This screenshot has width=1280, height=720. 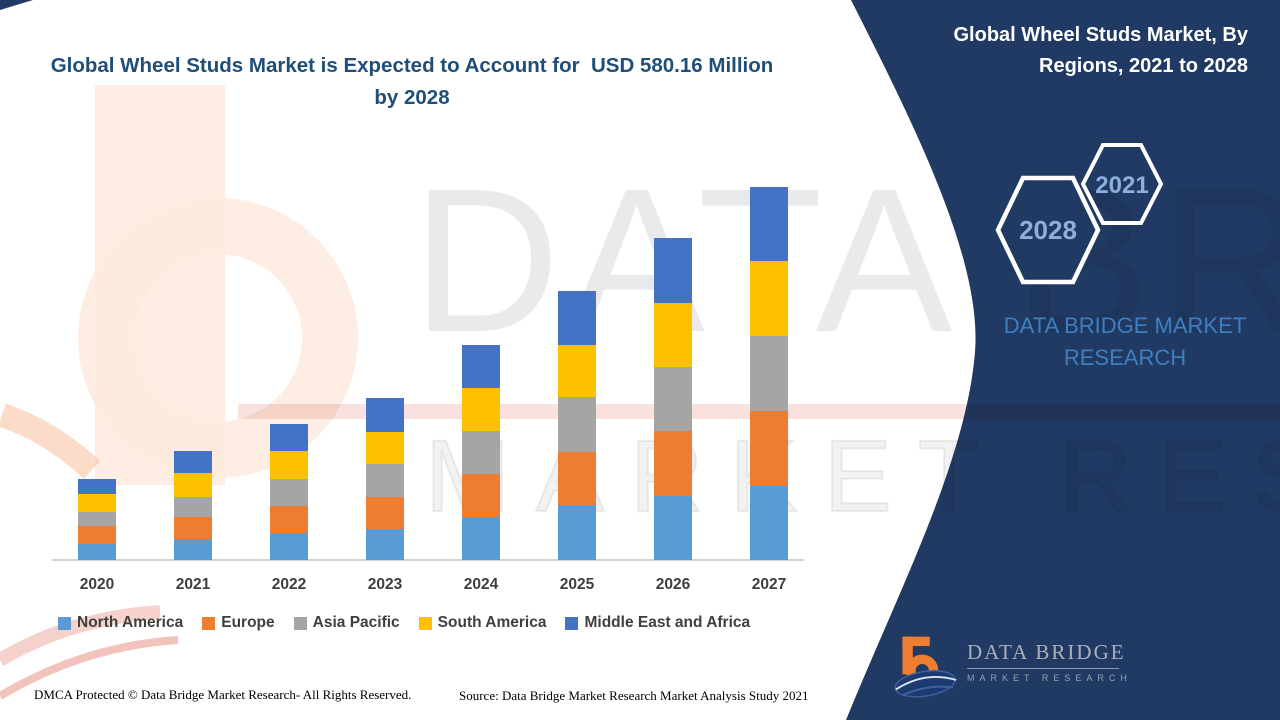 I want to click on x-axis-label: 2026, so click(x=673, y=584).